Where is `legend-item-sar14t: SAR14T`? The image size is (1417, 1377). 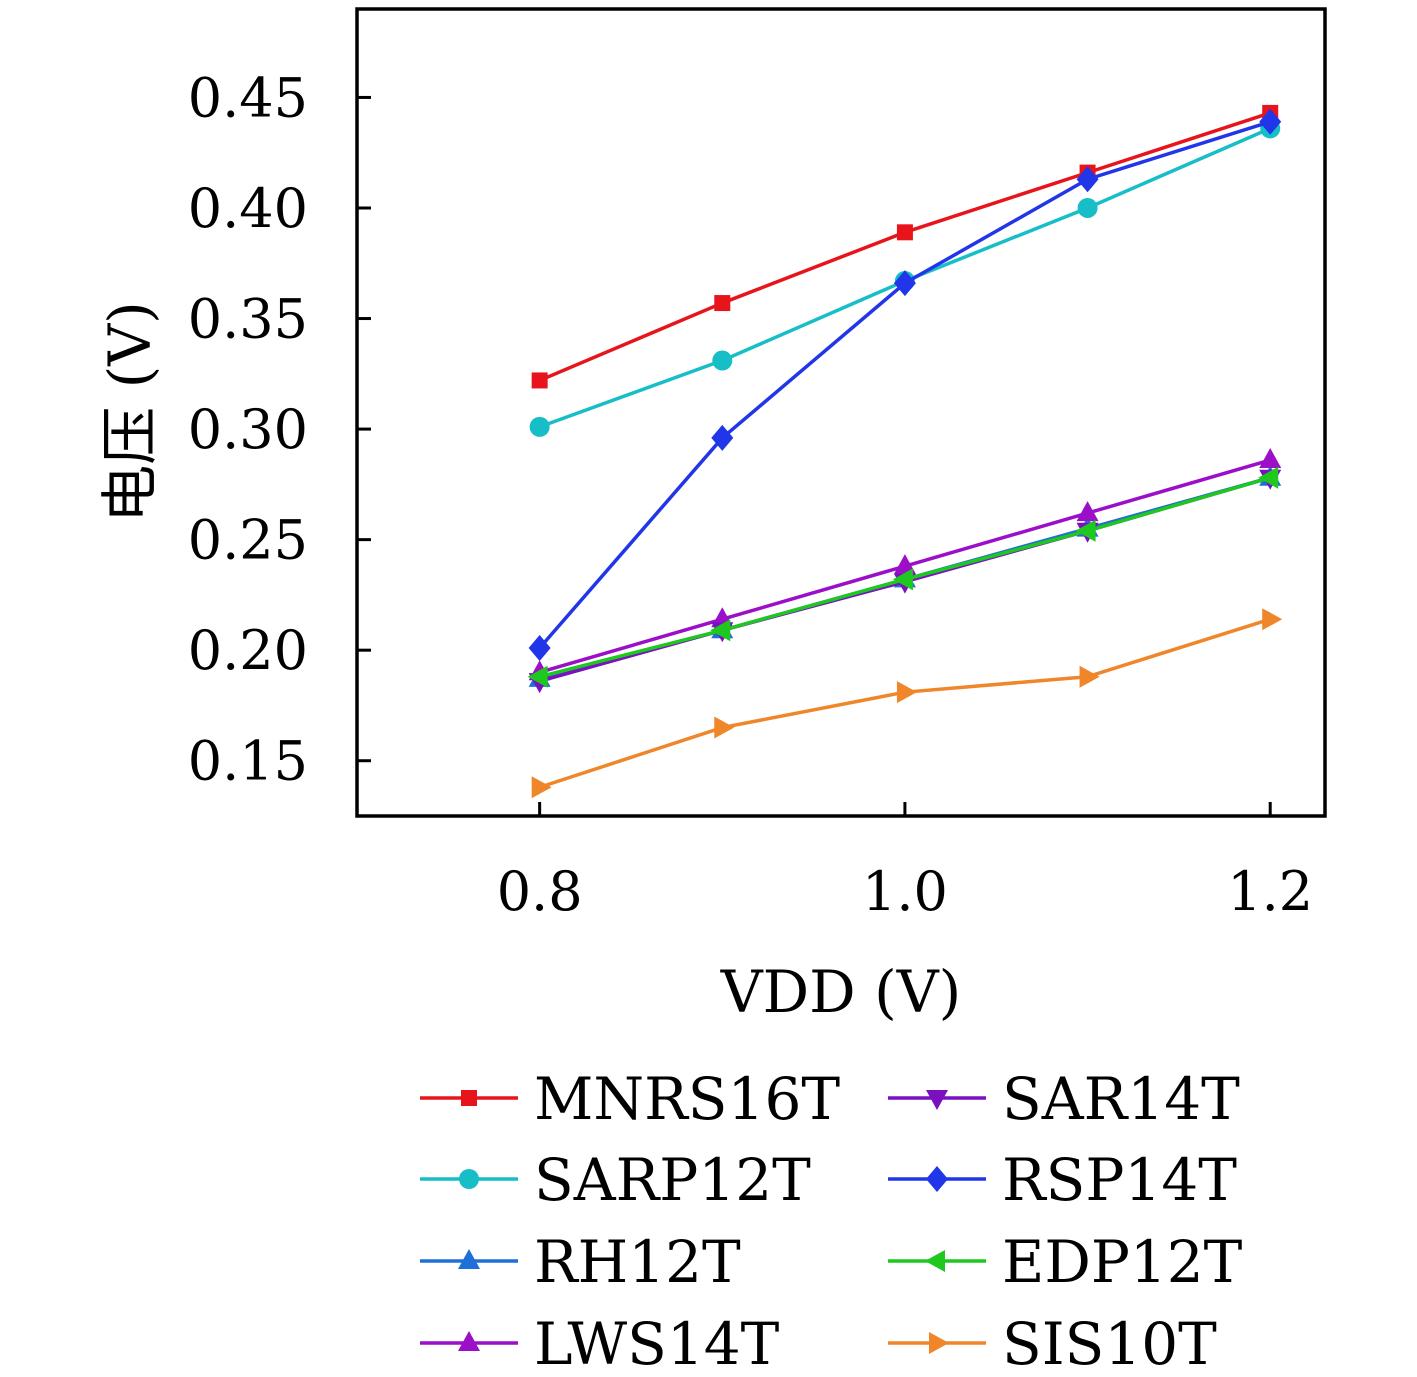
legend-item-sar14t: SAR14T is located at coordinates (1064, 1099).